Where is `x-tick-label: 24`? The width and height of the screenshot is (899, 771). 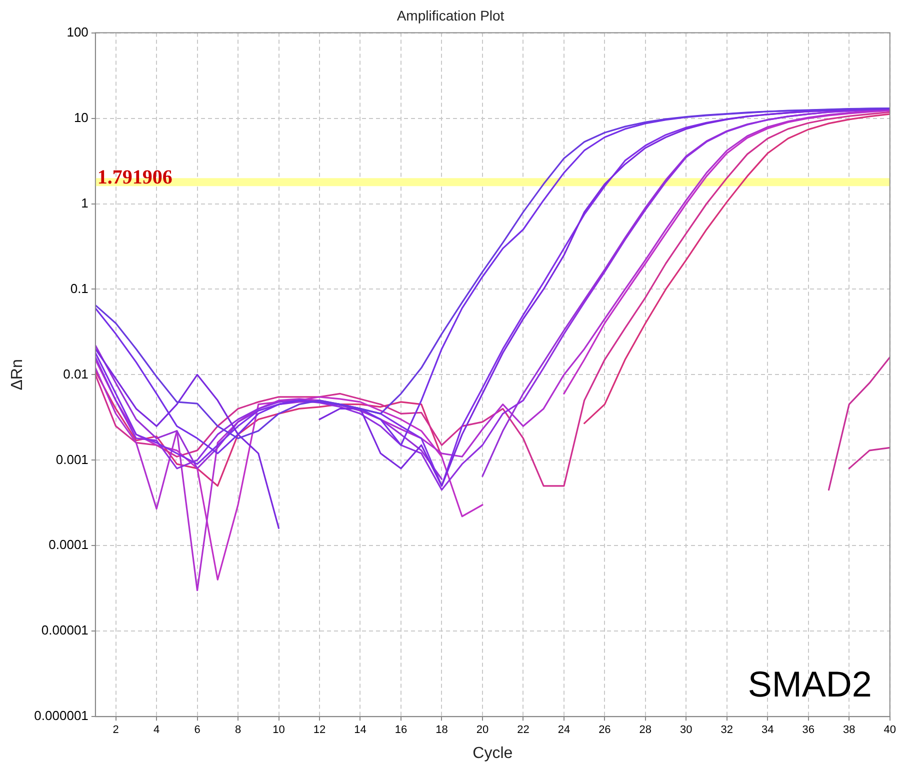
x-tick-label: 24 is located at coordinates (564, 730).